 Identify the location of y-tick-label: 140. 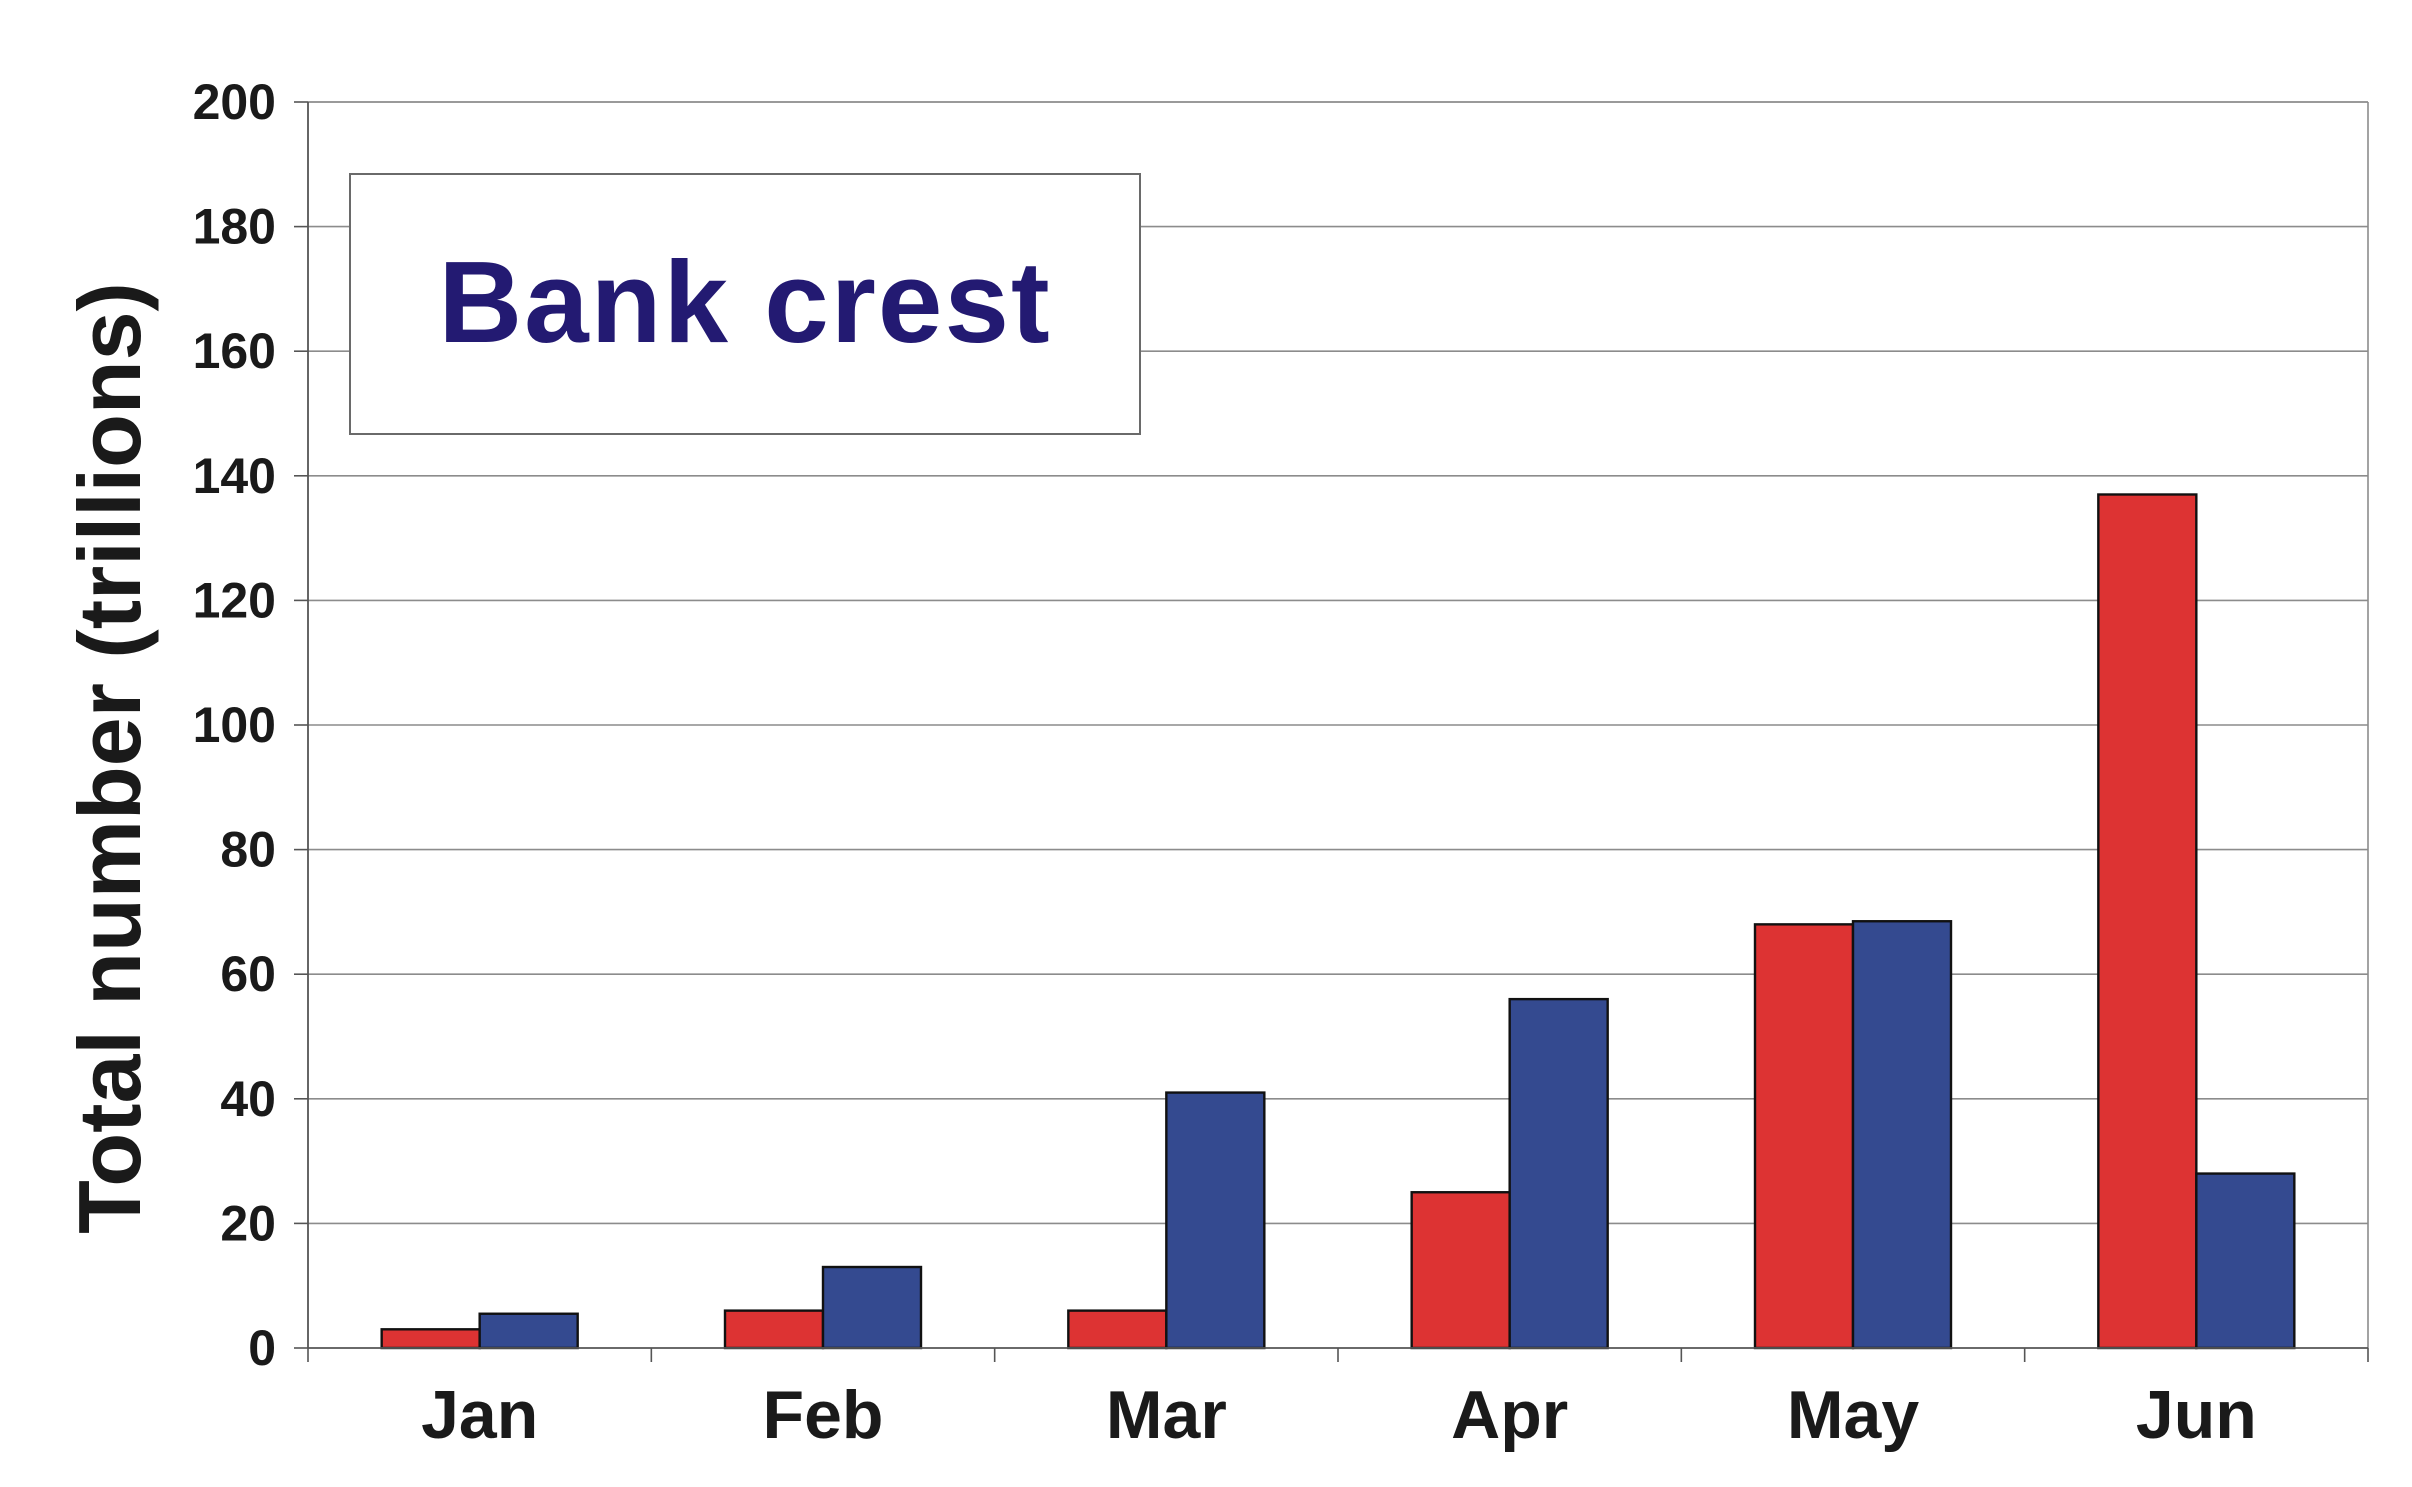
(234, 476).